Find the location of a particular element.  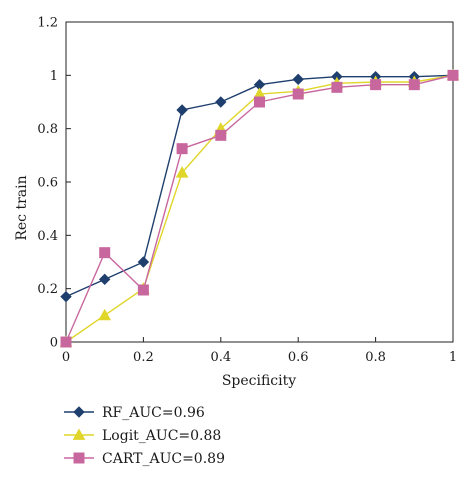

legend: RF_AUC=0.96 Logit_AUC=0.88 CART_AUC=0.89 is located at coordinates (144, 436).